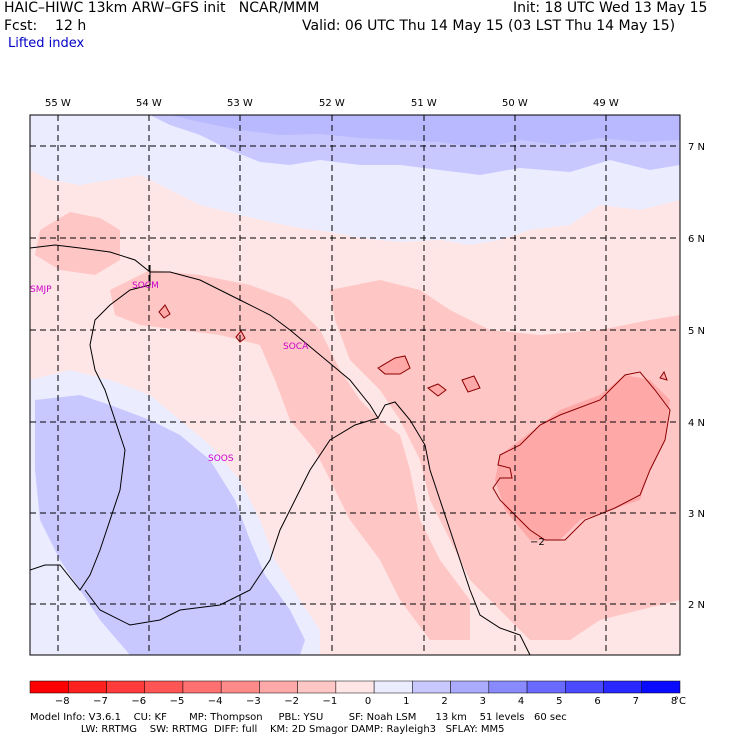  Describe the element at coordinates (177, 701) in the screenshot. I see `colorbar-label: −5` at that location.